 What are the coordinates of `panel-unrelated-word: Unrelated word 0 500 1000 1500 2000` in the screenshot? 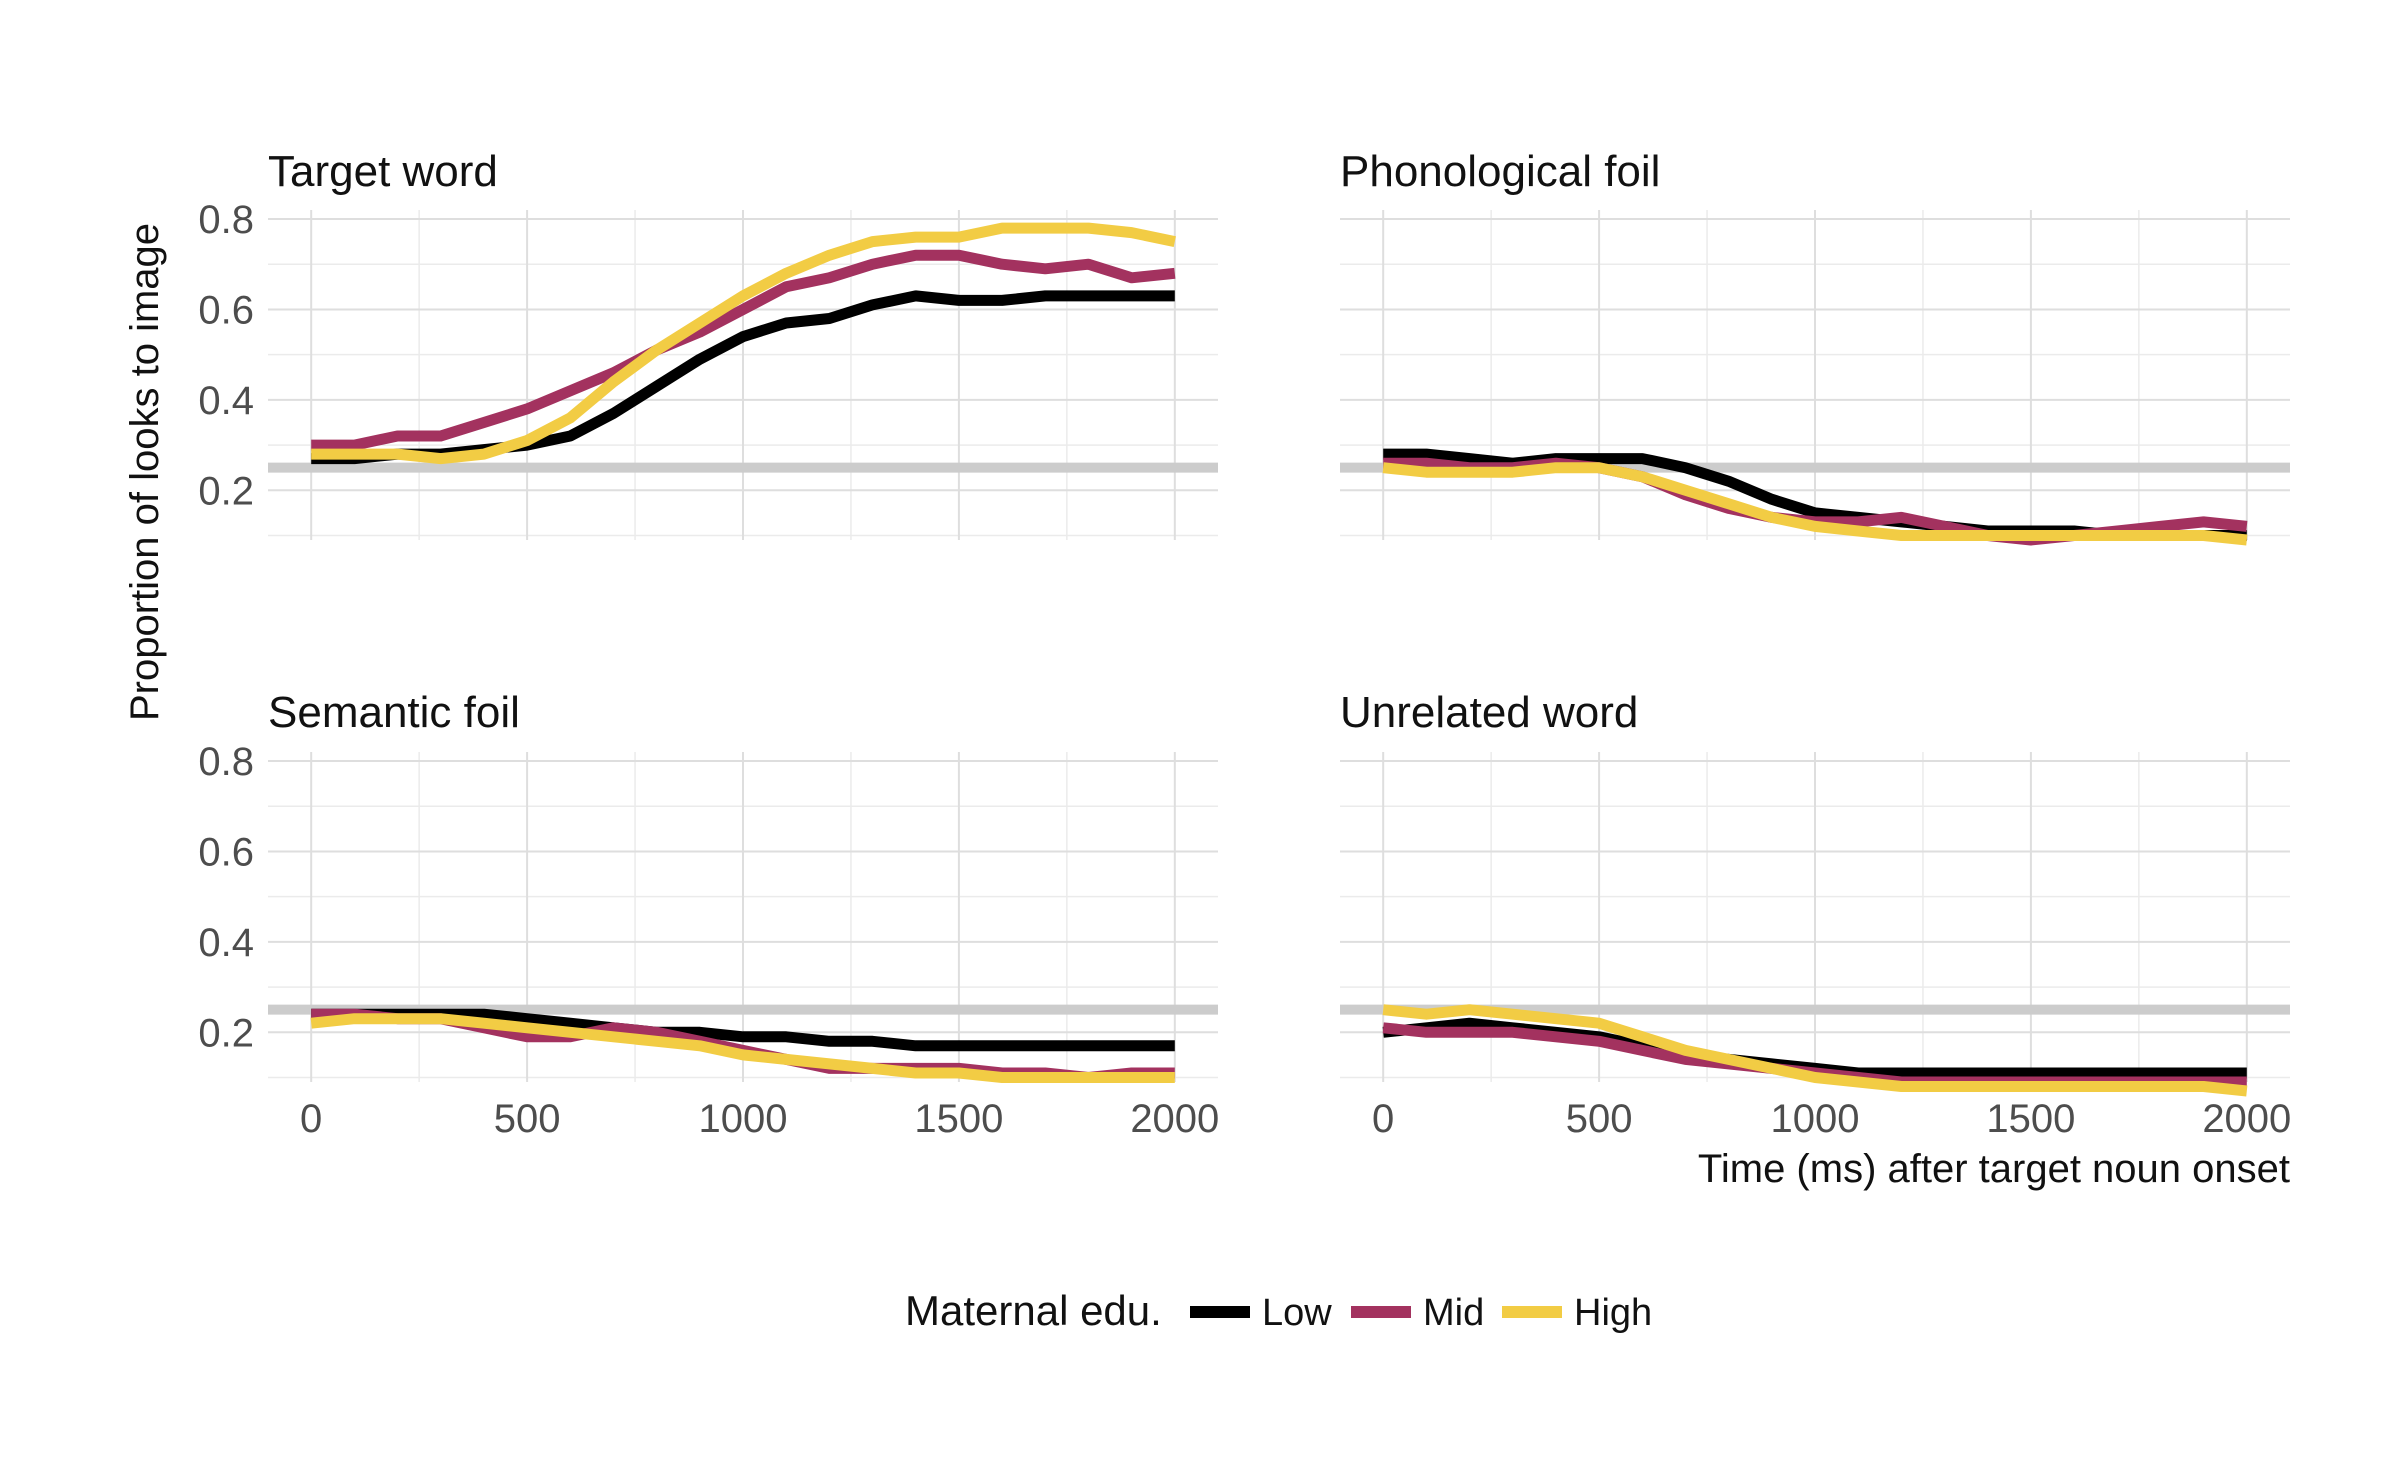 It's located at (1815, 914).